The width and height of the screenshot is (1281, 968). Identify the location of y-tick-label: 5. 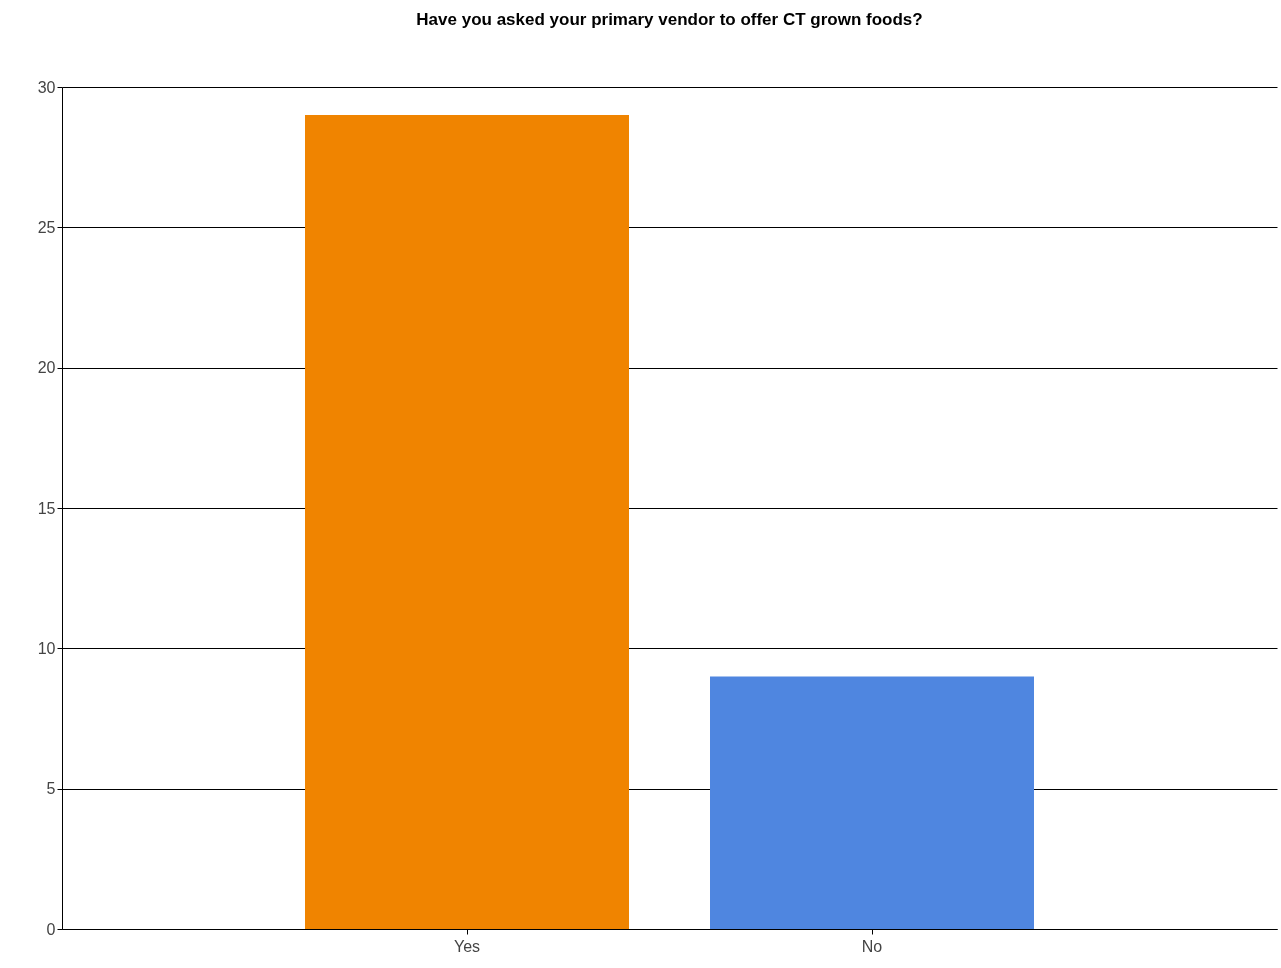
(51, 789).